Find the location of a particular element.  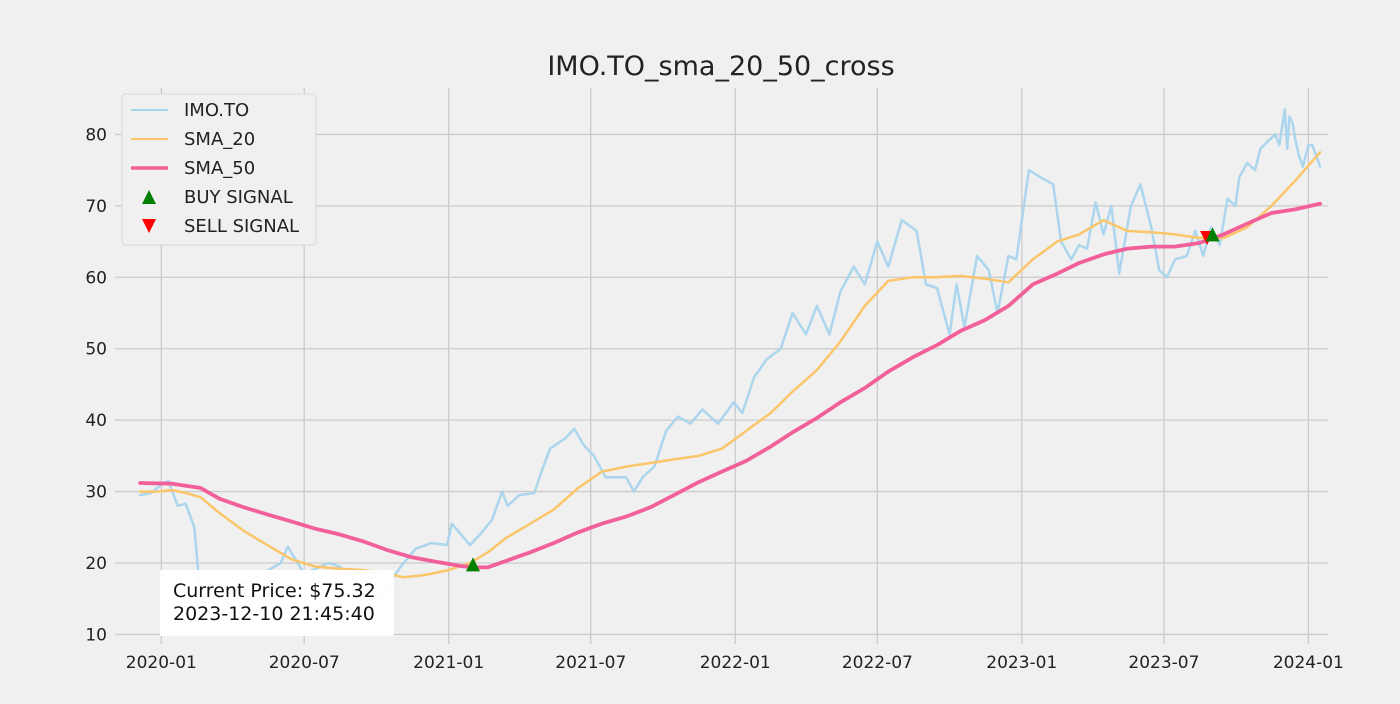

chart-title: IMO.TO_sma_20_50_cross is located at coordinates (720, 66).